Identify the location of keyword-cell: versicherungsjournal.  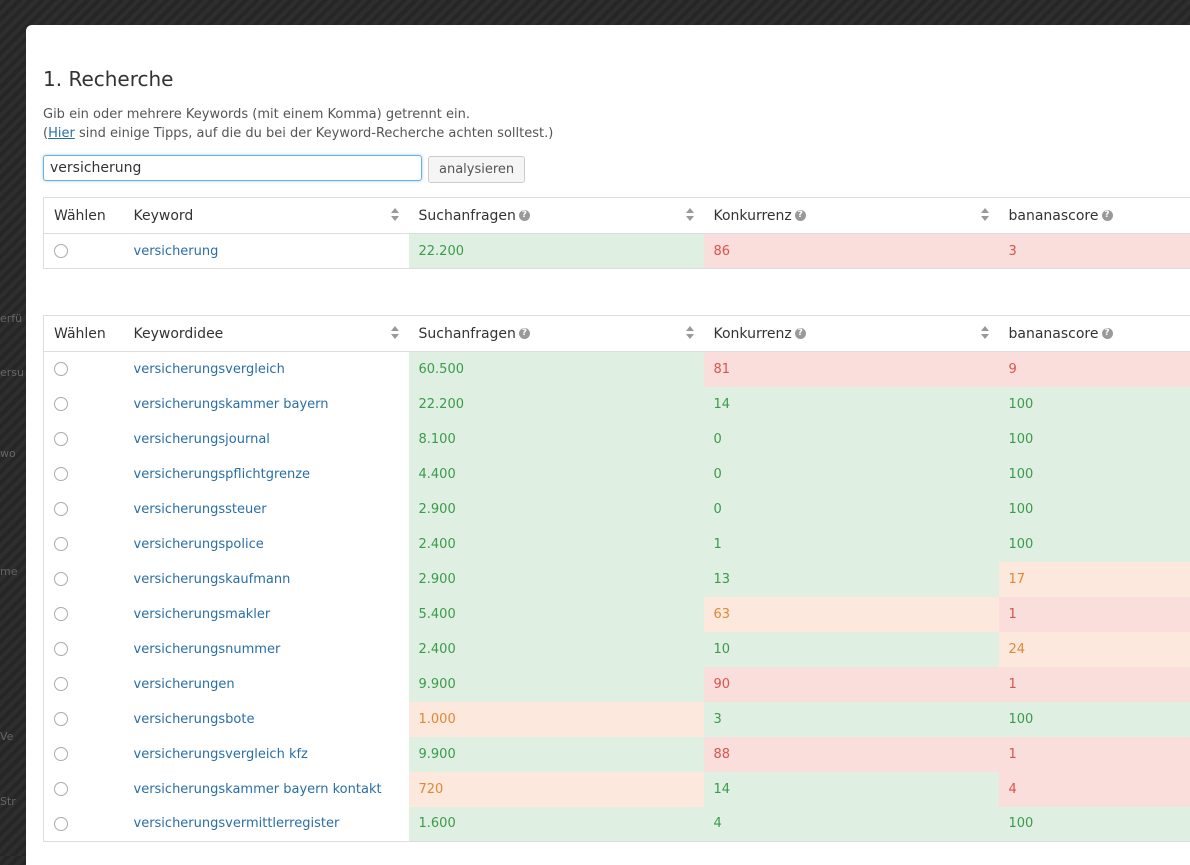
(266, 439).